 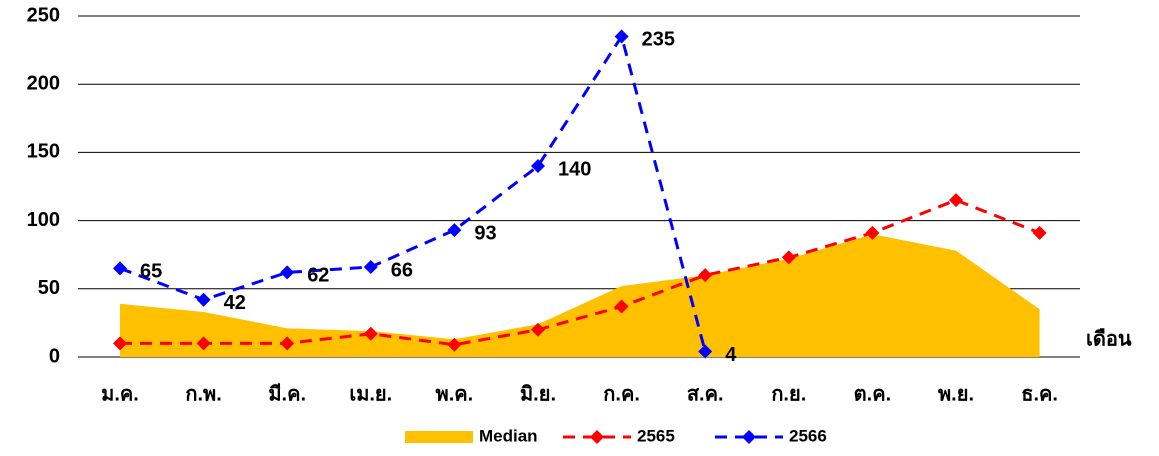 I want to click on x-tick-label: ส.ค., so click(x=705, y=394).